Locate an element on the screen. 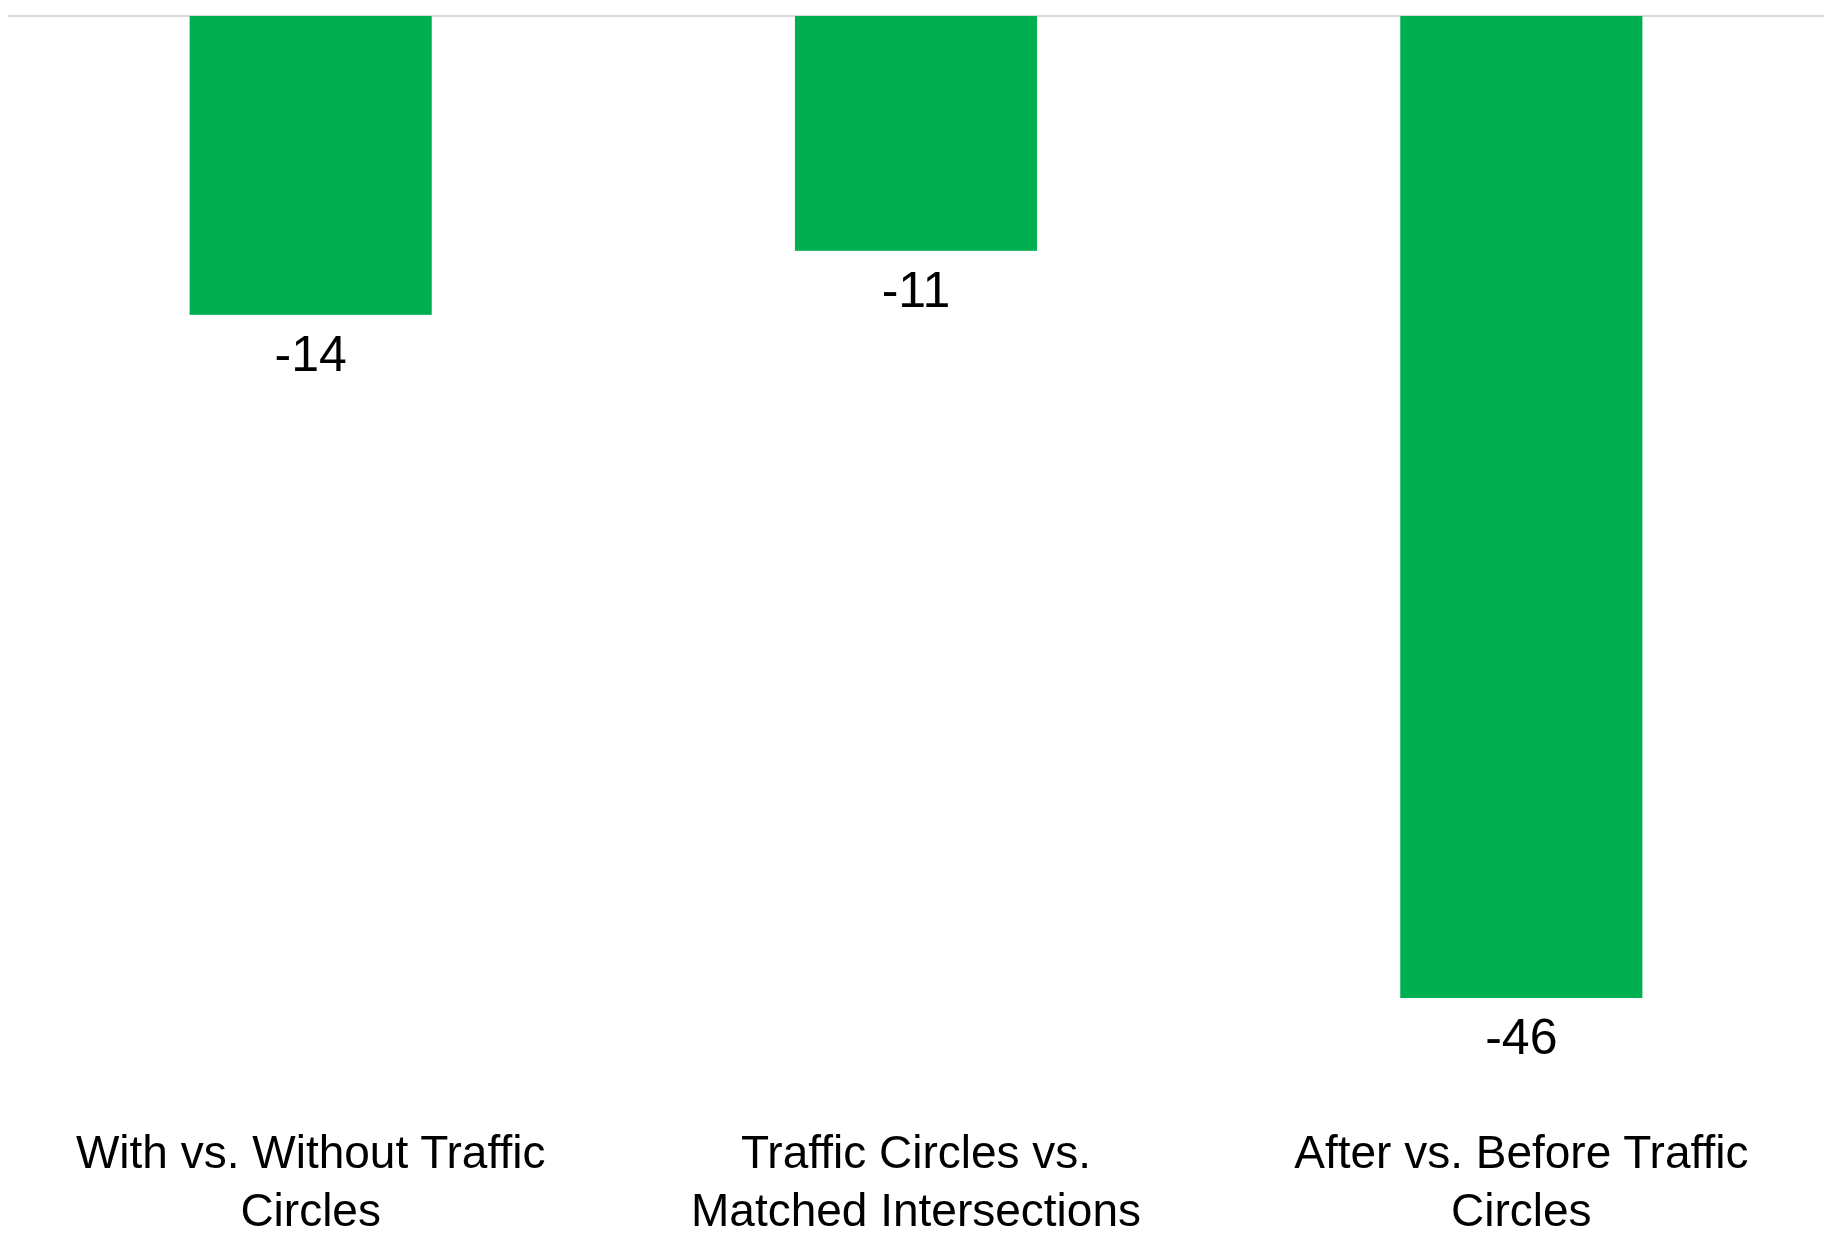 This screenshot has width=1832, height=1241. data-label: -46 is located at coordinates (1521, 1037).